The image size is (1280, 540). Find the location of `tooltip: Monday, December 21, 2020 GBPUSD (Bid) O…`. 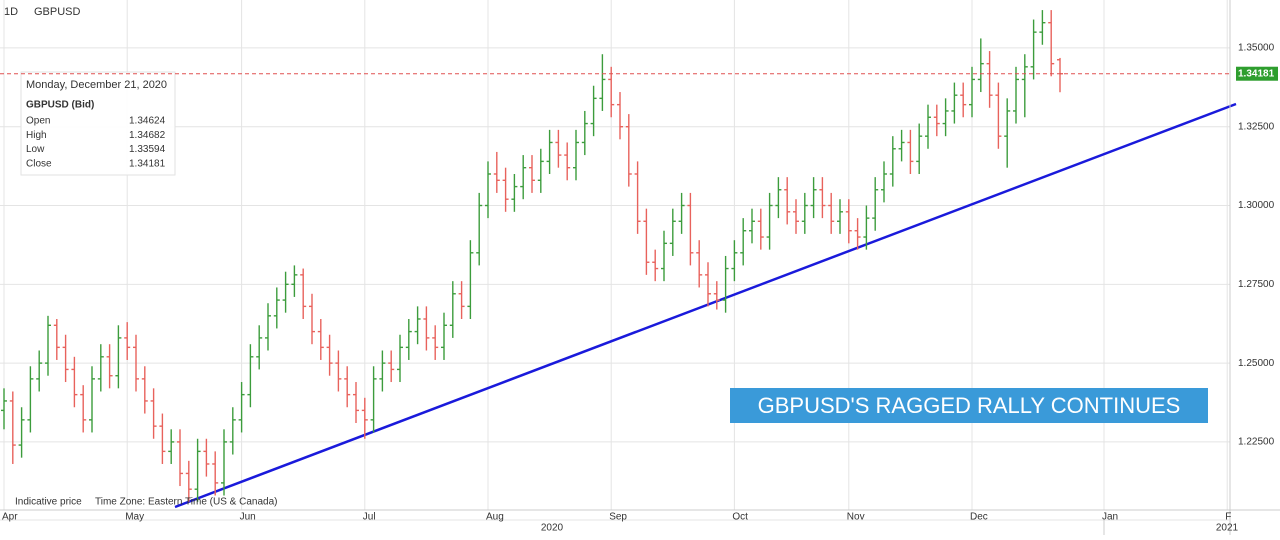

tooltip: Monday, December 21, 2020 GBPUSD (Bid) O… is located at coordinates (98, 123).